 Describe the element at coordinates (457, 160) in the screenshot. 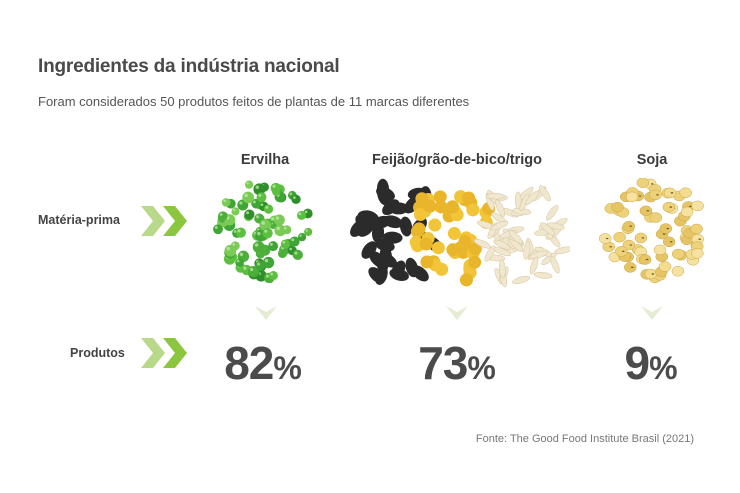

I see `category-label-beans-chickpeas-wheat: Feijão/grão-de-bico/trigo` at that location.